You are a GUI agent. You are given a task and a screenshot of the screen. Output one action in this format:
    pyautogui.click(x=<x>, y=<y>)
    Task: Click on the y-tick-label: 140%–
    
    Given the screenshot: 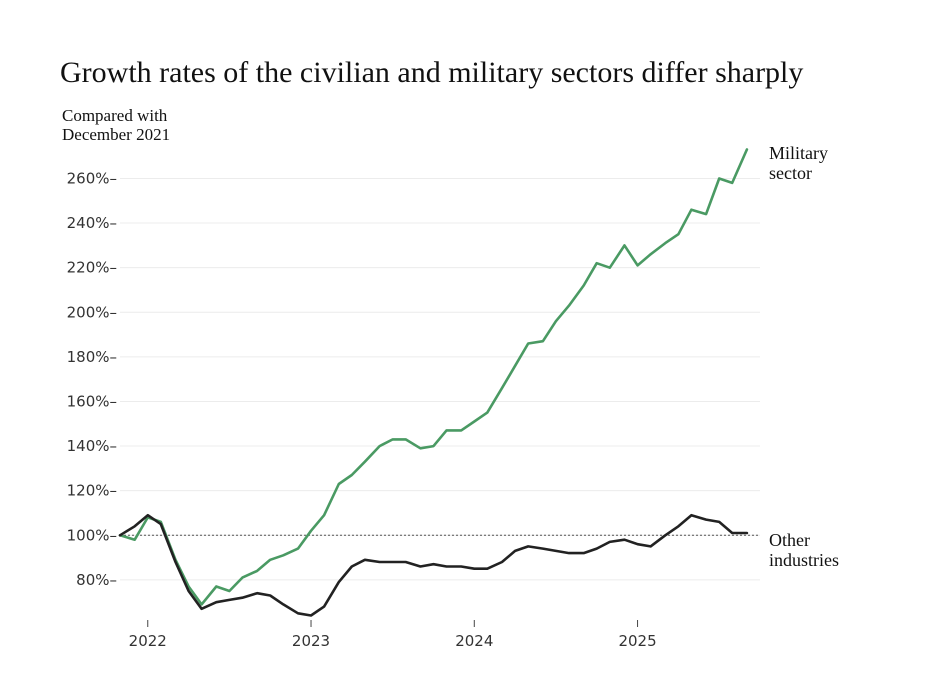 What is the action you would take?
    pyautogui.click(x=92, y=446)
    